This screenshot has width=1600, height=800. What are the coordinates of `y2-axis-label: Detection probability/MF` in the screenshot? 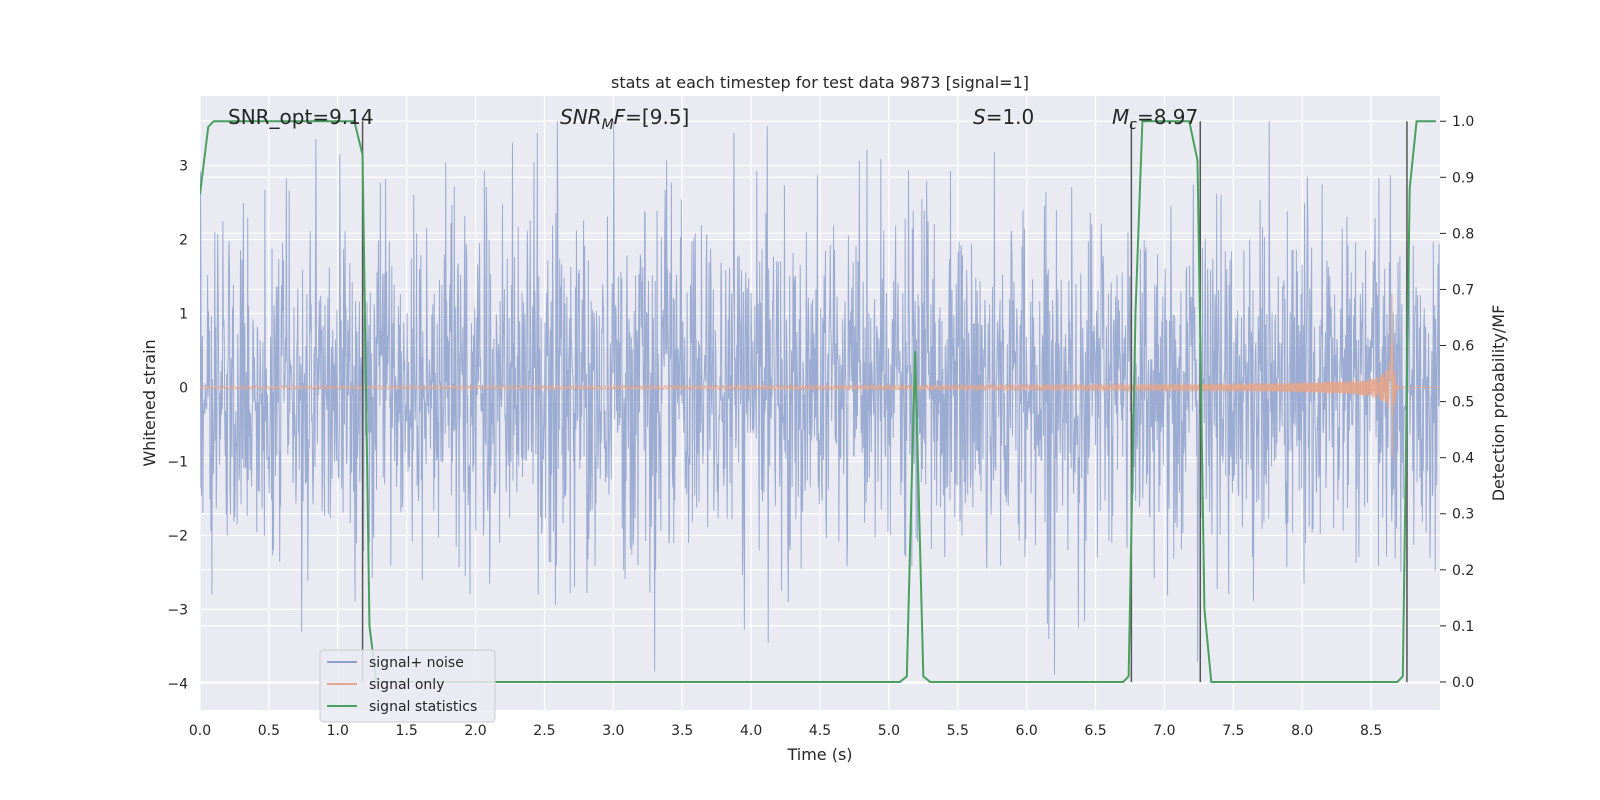 It's located at (1498, 403).